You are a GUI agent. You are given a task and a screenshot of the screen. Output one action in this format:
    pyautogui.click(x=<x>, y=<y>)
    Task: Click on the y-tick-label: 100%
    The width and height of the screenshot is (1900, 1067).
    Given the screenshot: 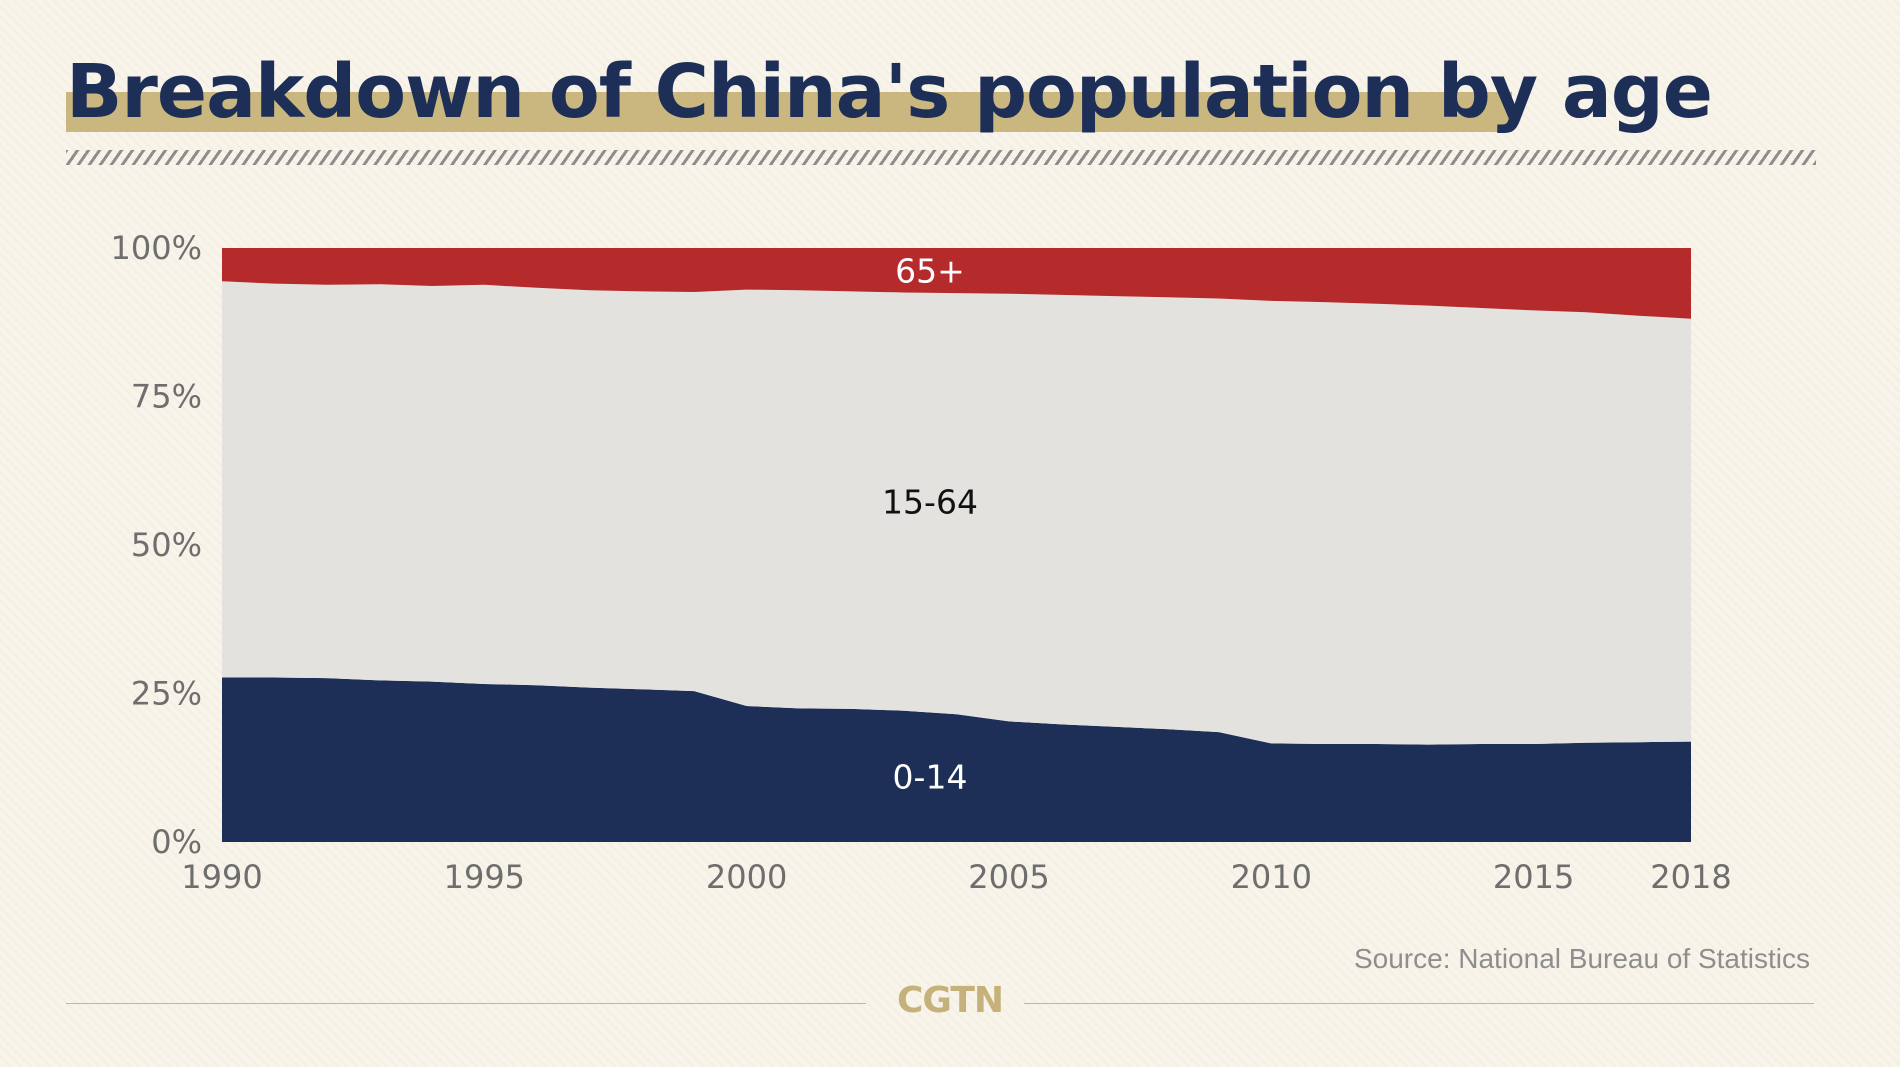 What is the action you would take?
    pyautogui.click(x=156, y=248)
    